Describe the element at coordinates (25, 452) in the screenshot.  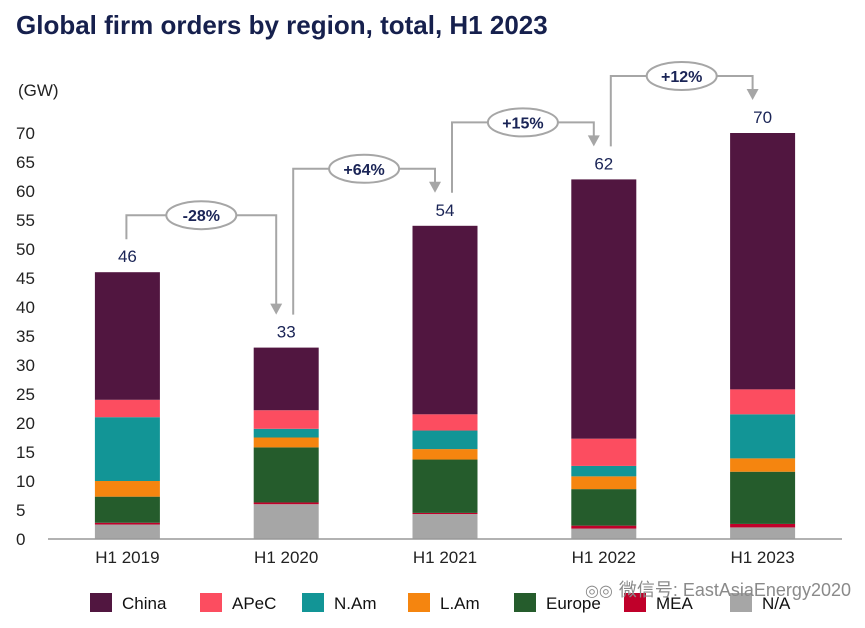
I see `y-tick-label: 15` at that location.